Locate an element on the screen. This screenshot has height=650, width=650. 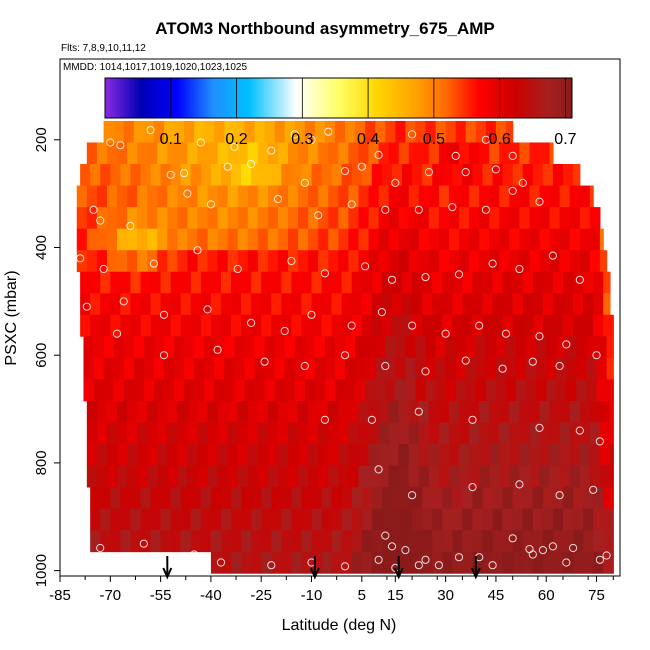
y-axis-label: PSXC (mbar) is located at coordinates (11, 317).